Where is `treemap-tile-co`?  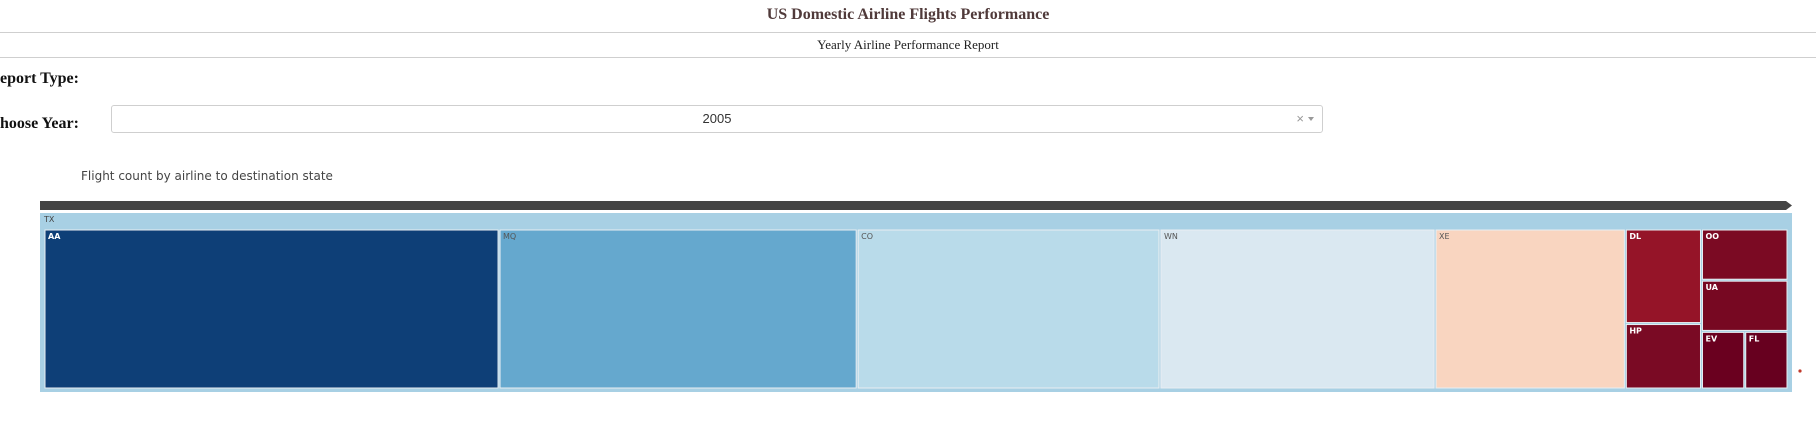
treemap-tile-co is located at coordinates (1008, 309).